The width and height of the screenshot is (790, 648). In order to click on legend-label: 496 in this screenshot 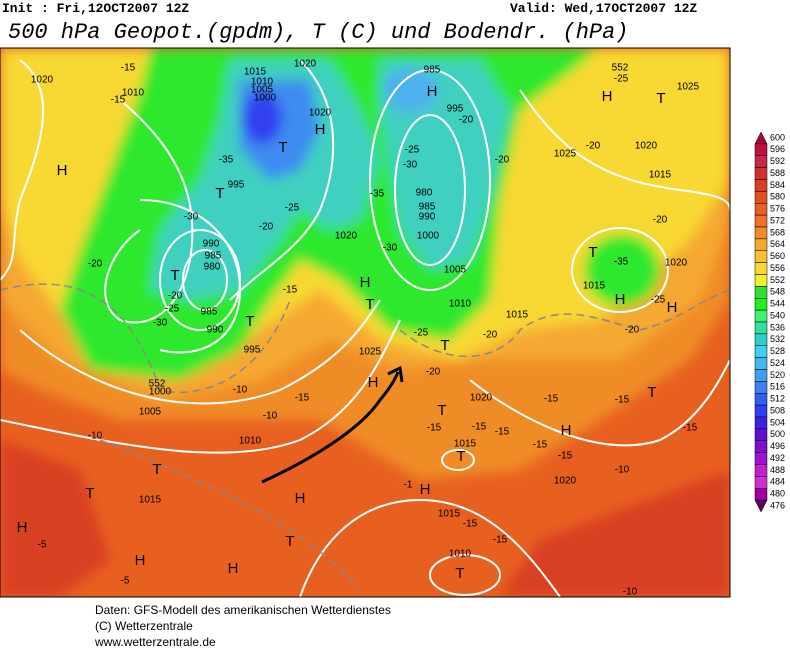, I will do `click(777, 446)`.